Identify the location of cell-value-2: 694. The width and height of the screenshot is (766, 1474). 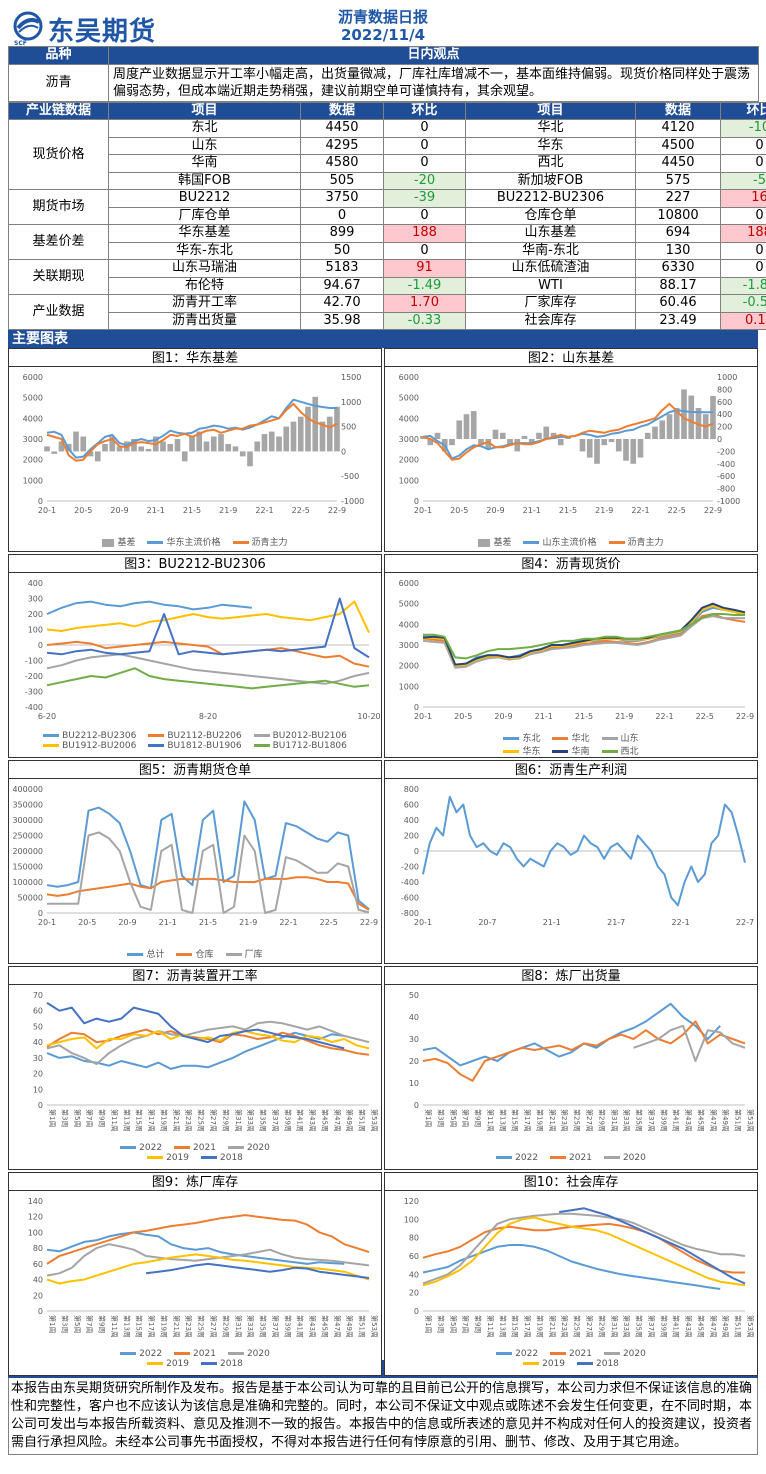
(678, 233).